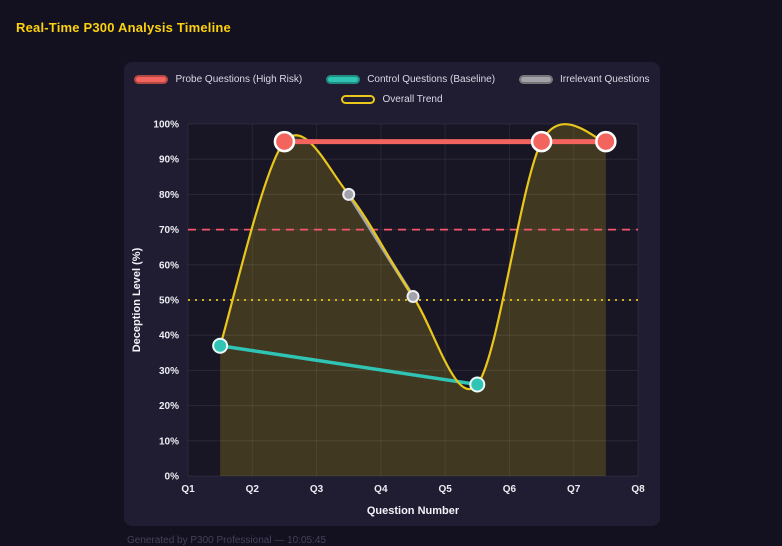 The height and width of the screenshot is (546, 782). What do you see at coordinates (166, 125) in the screenshot?
I see `y-tick-label: 100%` at bounding box center [166, 125].